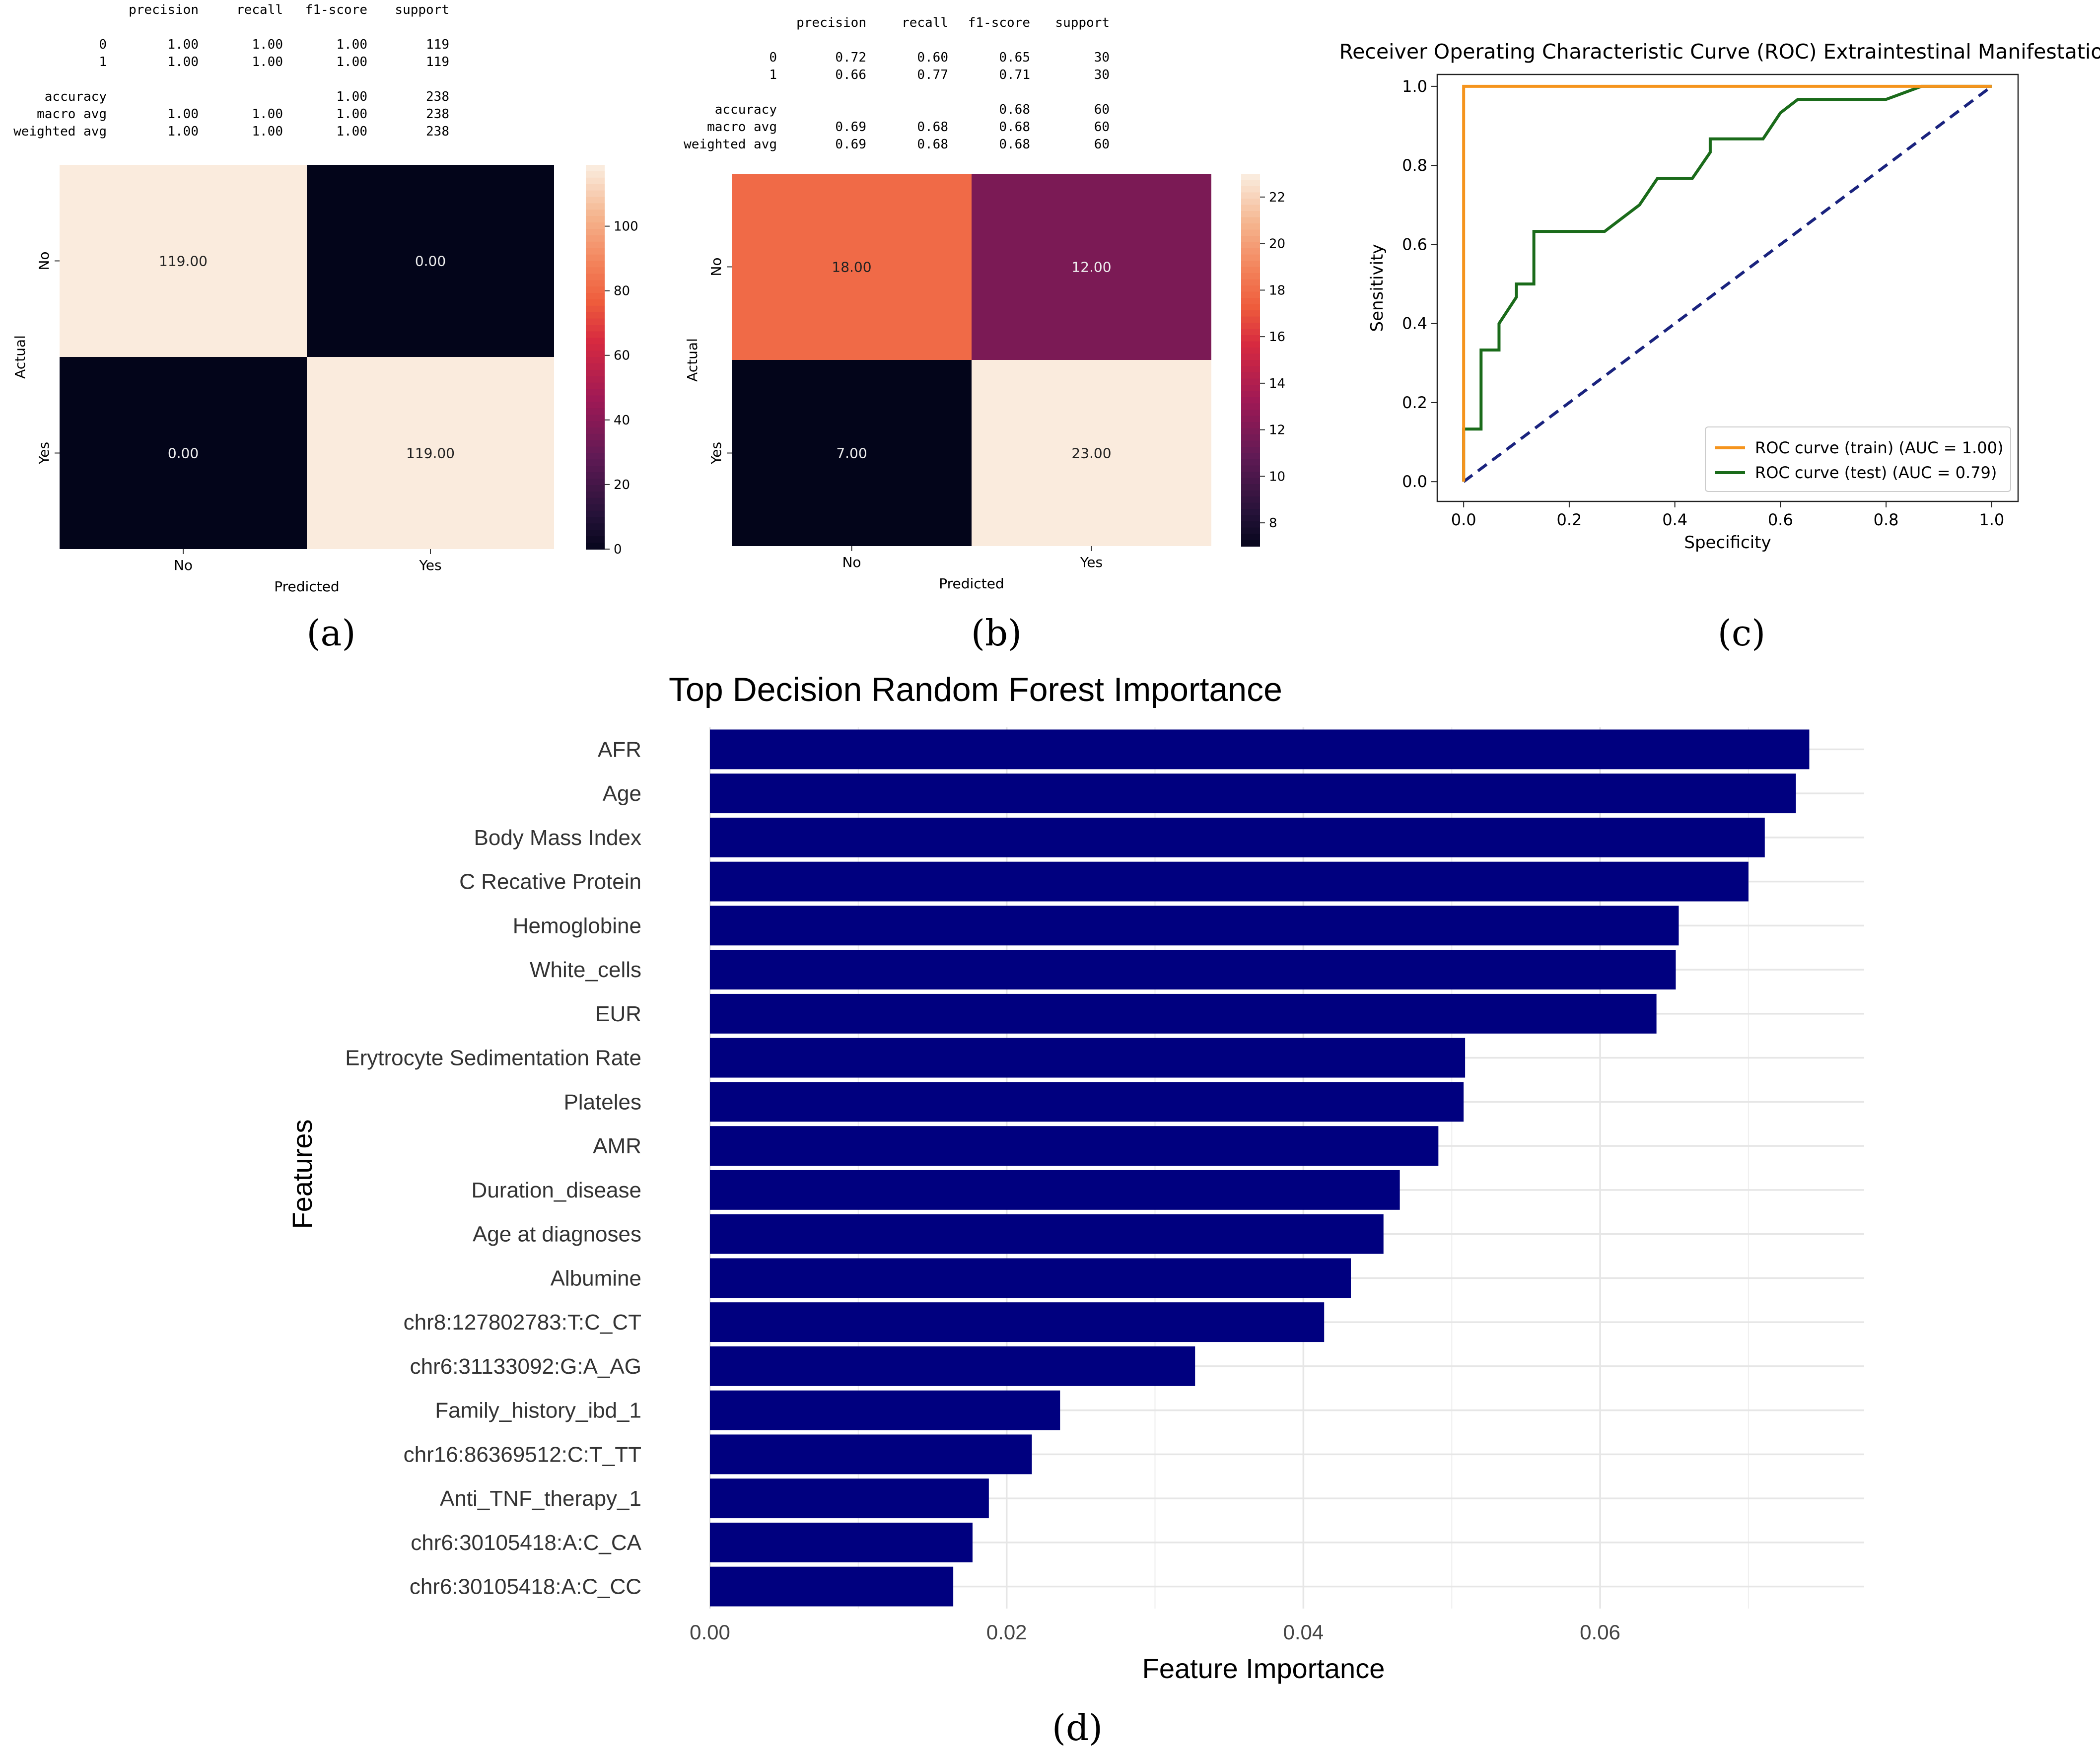  What do you see at coordinates (430, 453) in the screenshot?
I see `heatmap-cell-label: 119.00` at bounding box center [430, 453].